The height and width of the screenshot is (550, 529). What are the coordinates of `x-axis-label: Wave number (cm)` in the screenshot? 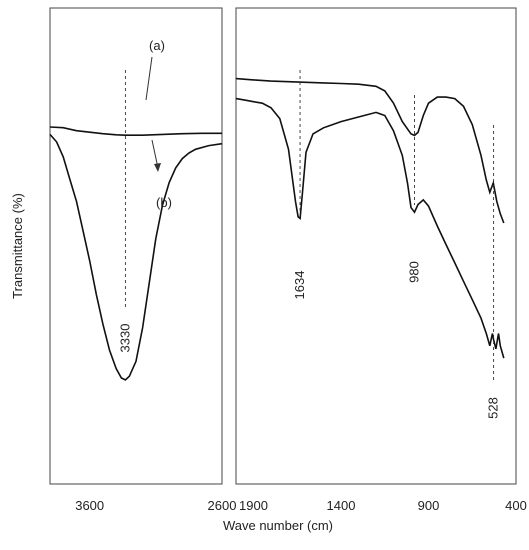 It's located at (278, 525).